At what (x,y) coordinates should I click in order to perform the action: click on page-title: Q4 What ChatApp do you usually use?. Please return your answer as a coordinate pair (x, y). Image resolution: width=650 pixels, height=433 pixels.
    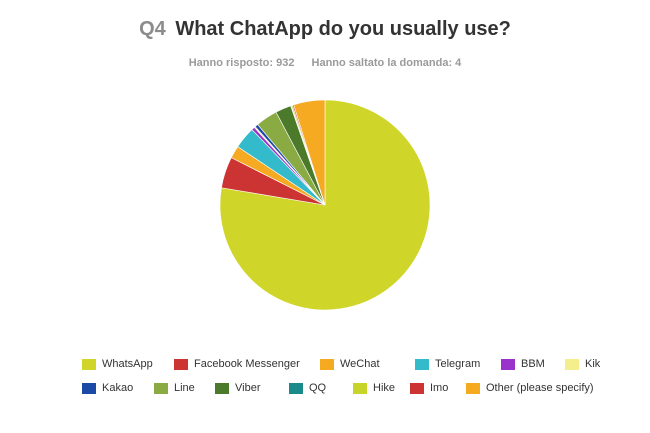
    Looking at the image, I should click on (325, 29).